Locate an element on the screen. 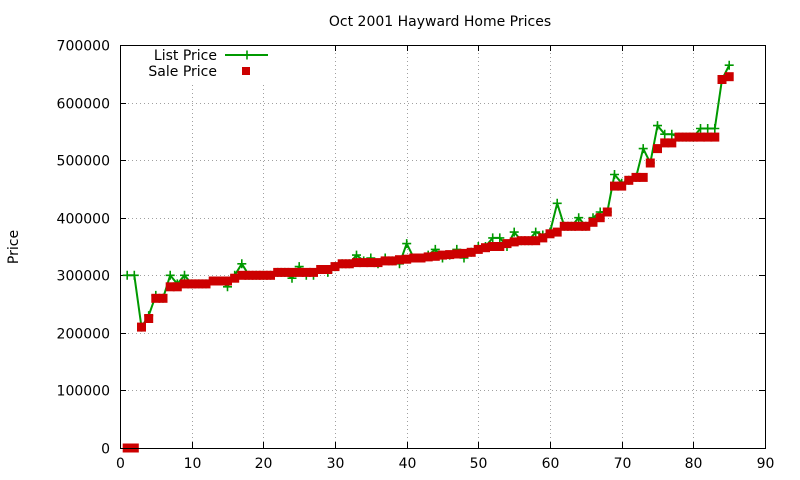 This screenshot has width=800, height=480. y-tick-label: 300000 is located at coordinates (83, 277).